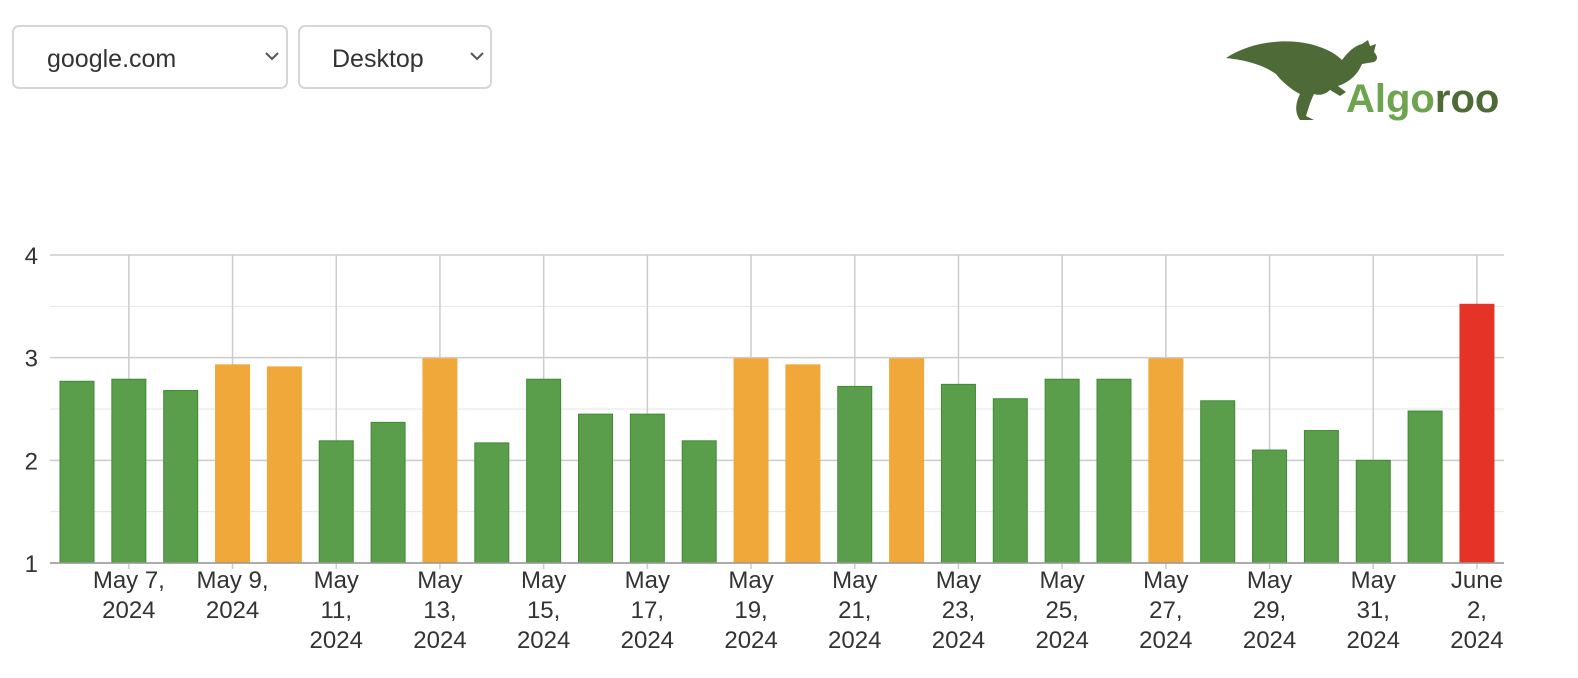 The image size is (1578, 678). Describe the element at coordinates (1301, 80) in the screenshot. I see `kangaroo-icon` at that location.